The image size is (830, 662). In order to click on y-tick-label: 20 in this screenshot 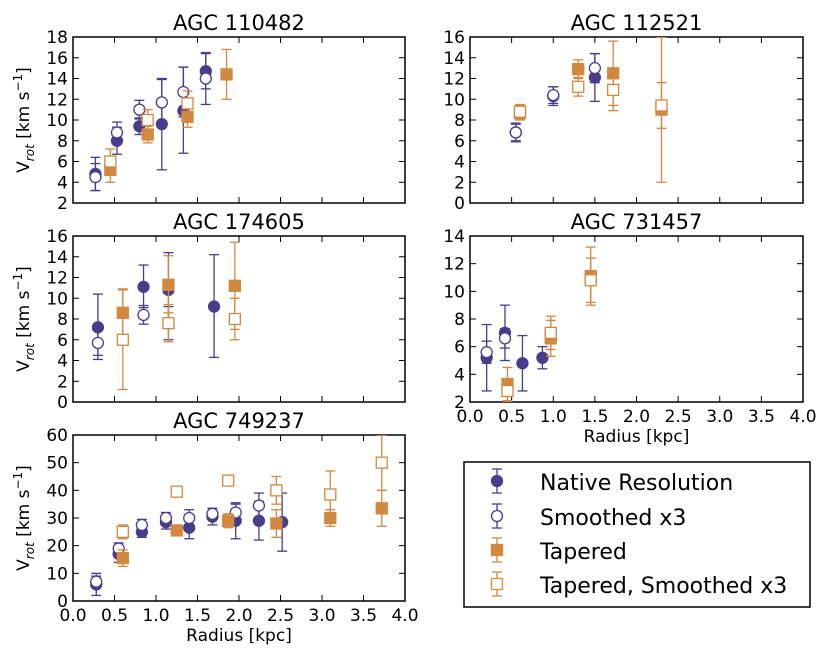, I will do `click(57, 547)`.